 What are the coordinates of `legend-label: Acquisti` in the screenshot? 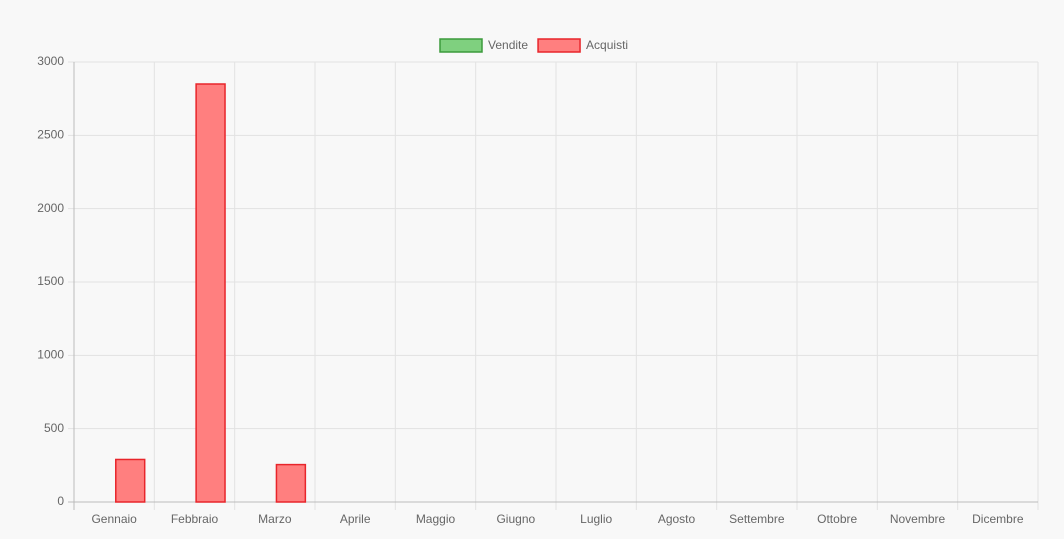 It's located at (607, 45).